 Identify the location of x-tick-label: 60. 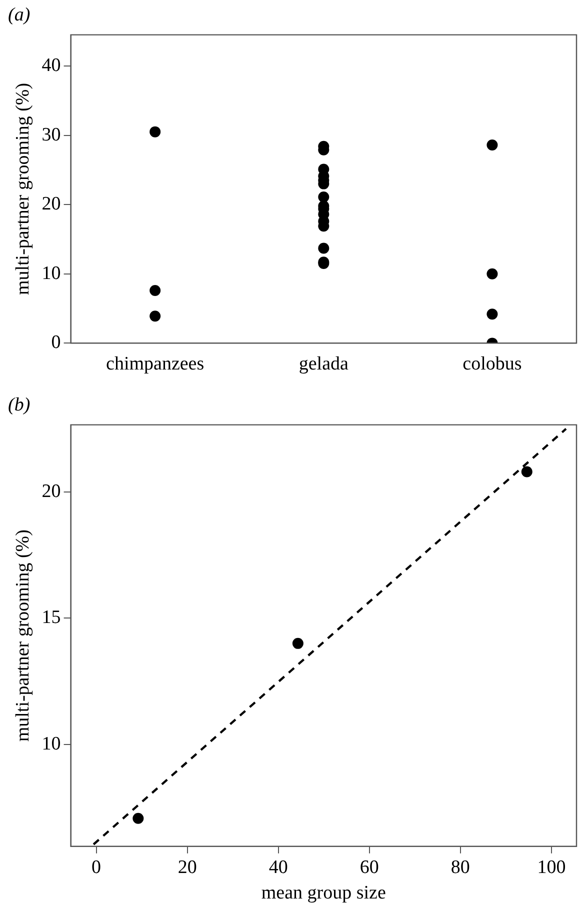
(369, 867).